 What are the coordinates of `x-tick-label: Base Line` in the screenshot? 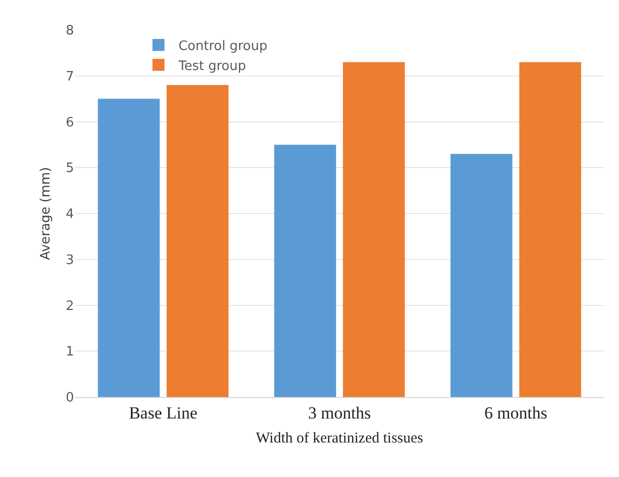 It's located at (163, 412).